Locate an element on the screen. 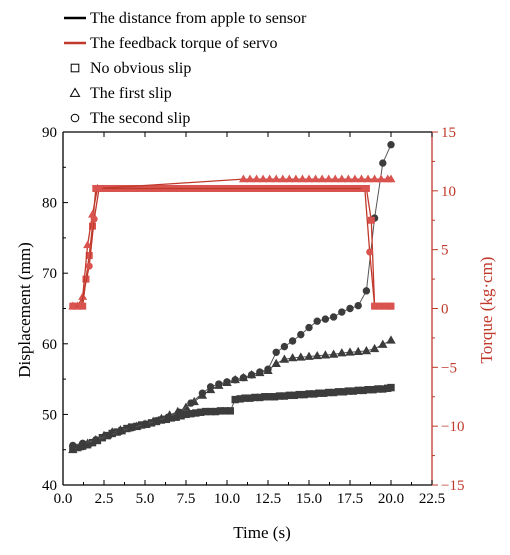 This screenshot has height=555, width=510. y-tick-label: 80 is located at coordinates (49, 204).